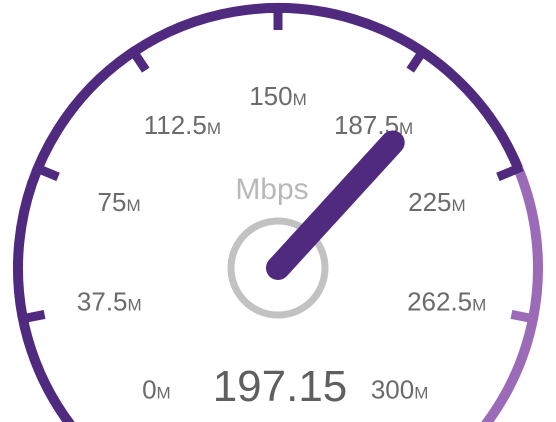  Describe the element at coordinates (109, 302) in the screenshot. I see `gauge-tick-label: 37.5M` at that location.